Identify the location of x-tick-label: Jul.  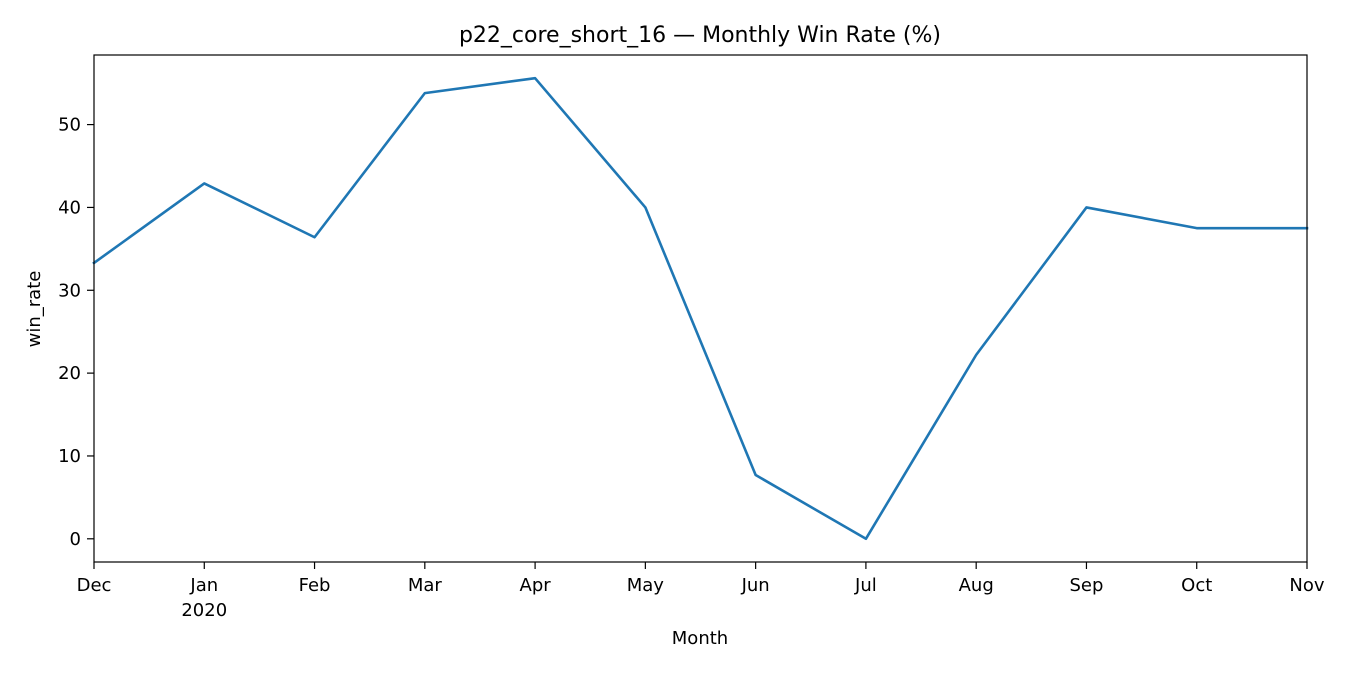
(865, 585).